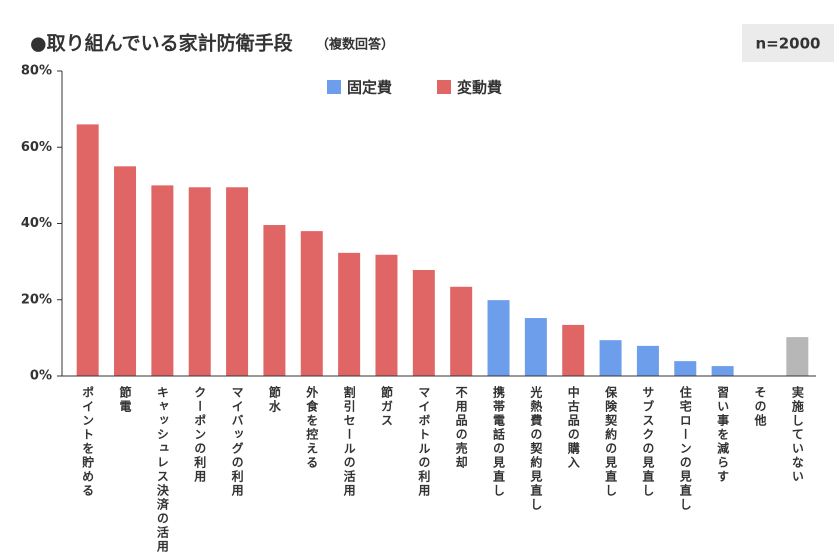 Image resolution: width=840 pixels, height=560 pixels. What do you see at coordinates (723, 435) in the screenshot?
I see `x-tick-label: 習い事を減らす` at bounding box center [723, 435].